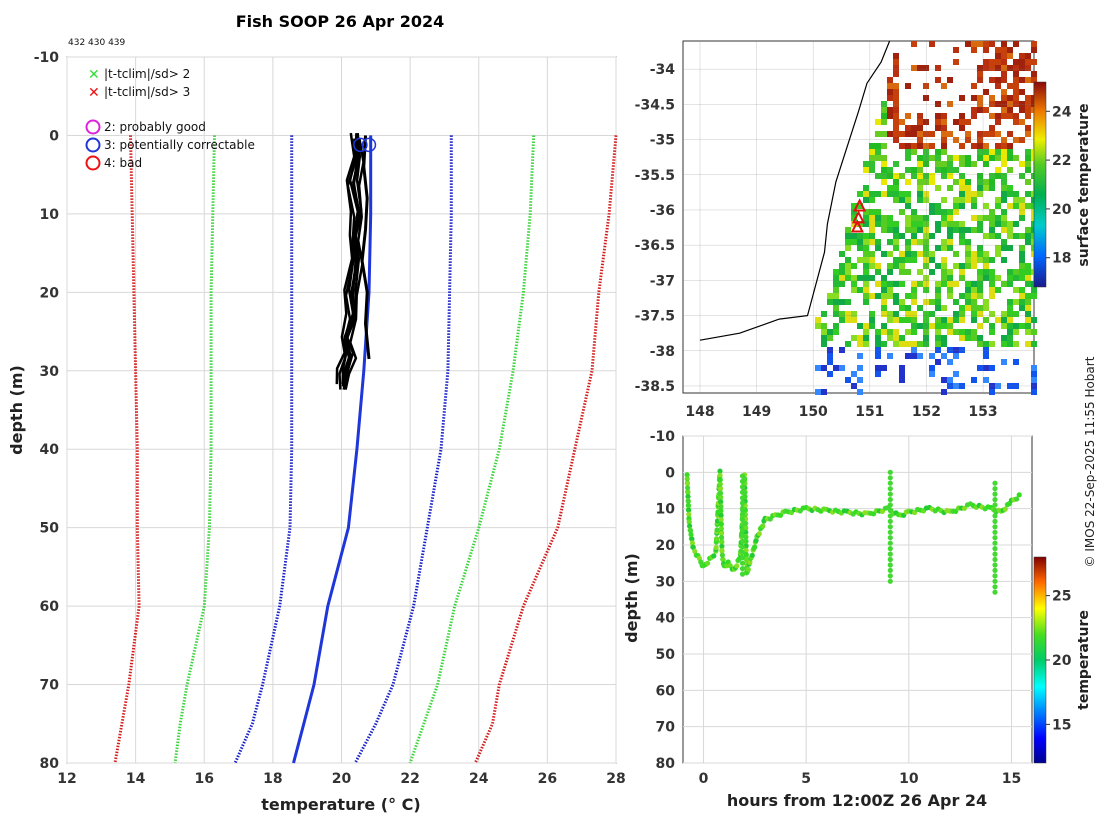  I want to click on map-track-marker, so click(857, 226).